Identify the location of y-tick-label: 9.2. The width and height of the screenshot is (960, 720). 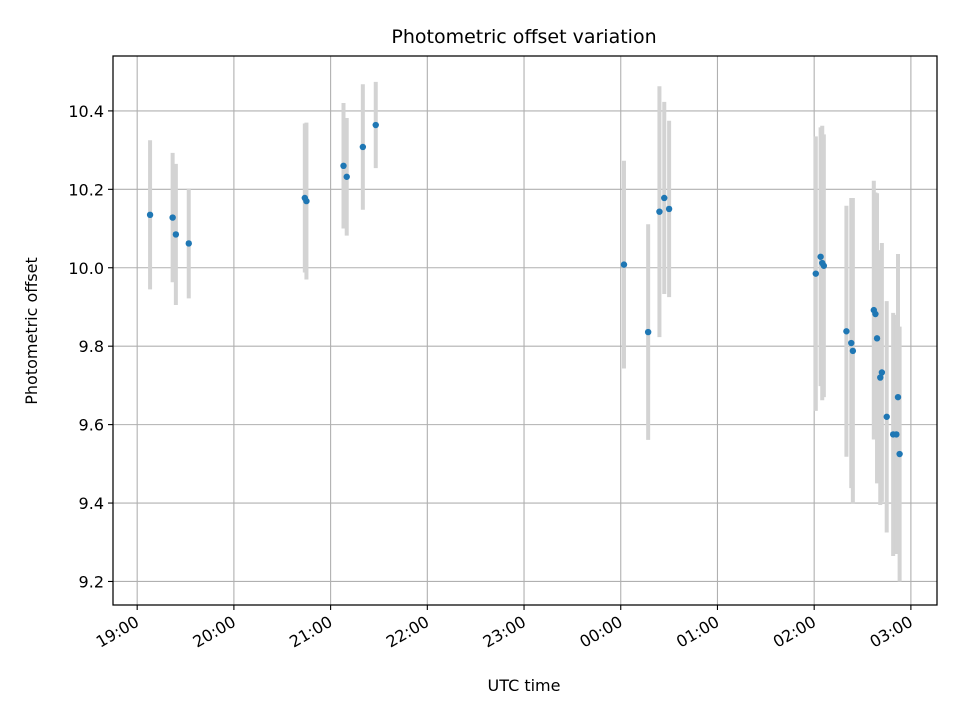
(91, 581).